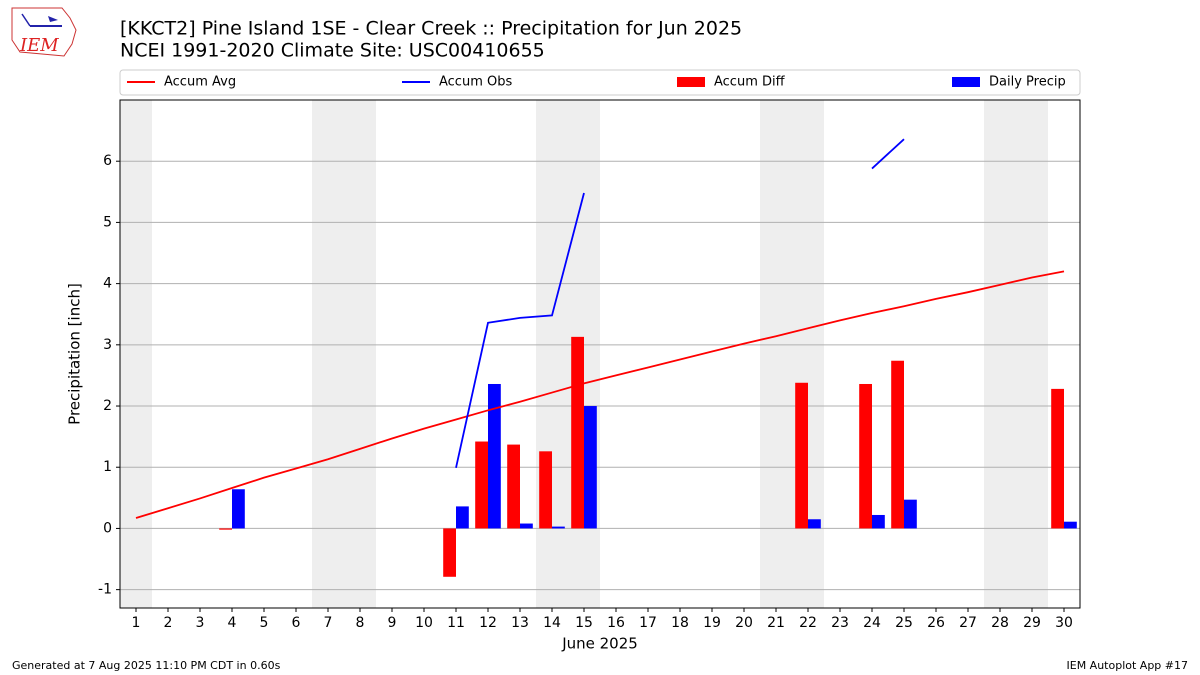 The image size is (1200, 675). I want to click on y-tick-label: 2, so click(107, 406).